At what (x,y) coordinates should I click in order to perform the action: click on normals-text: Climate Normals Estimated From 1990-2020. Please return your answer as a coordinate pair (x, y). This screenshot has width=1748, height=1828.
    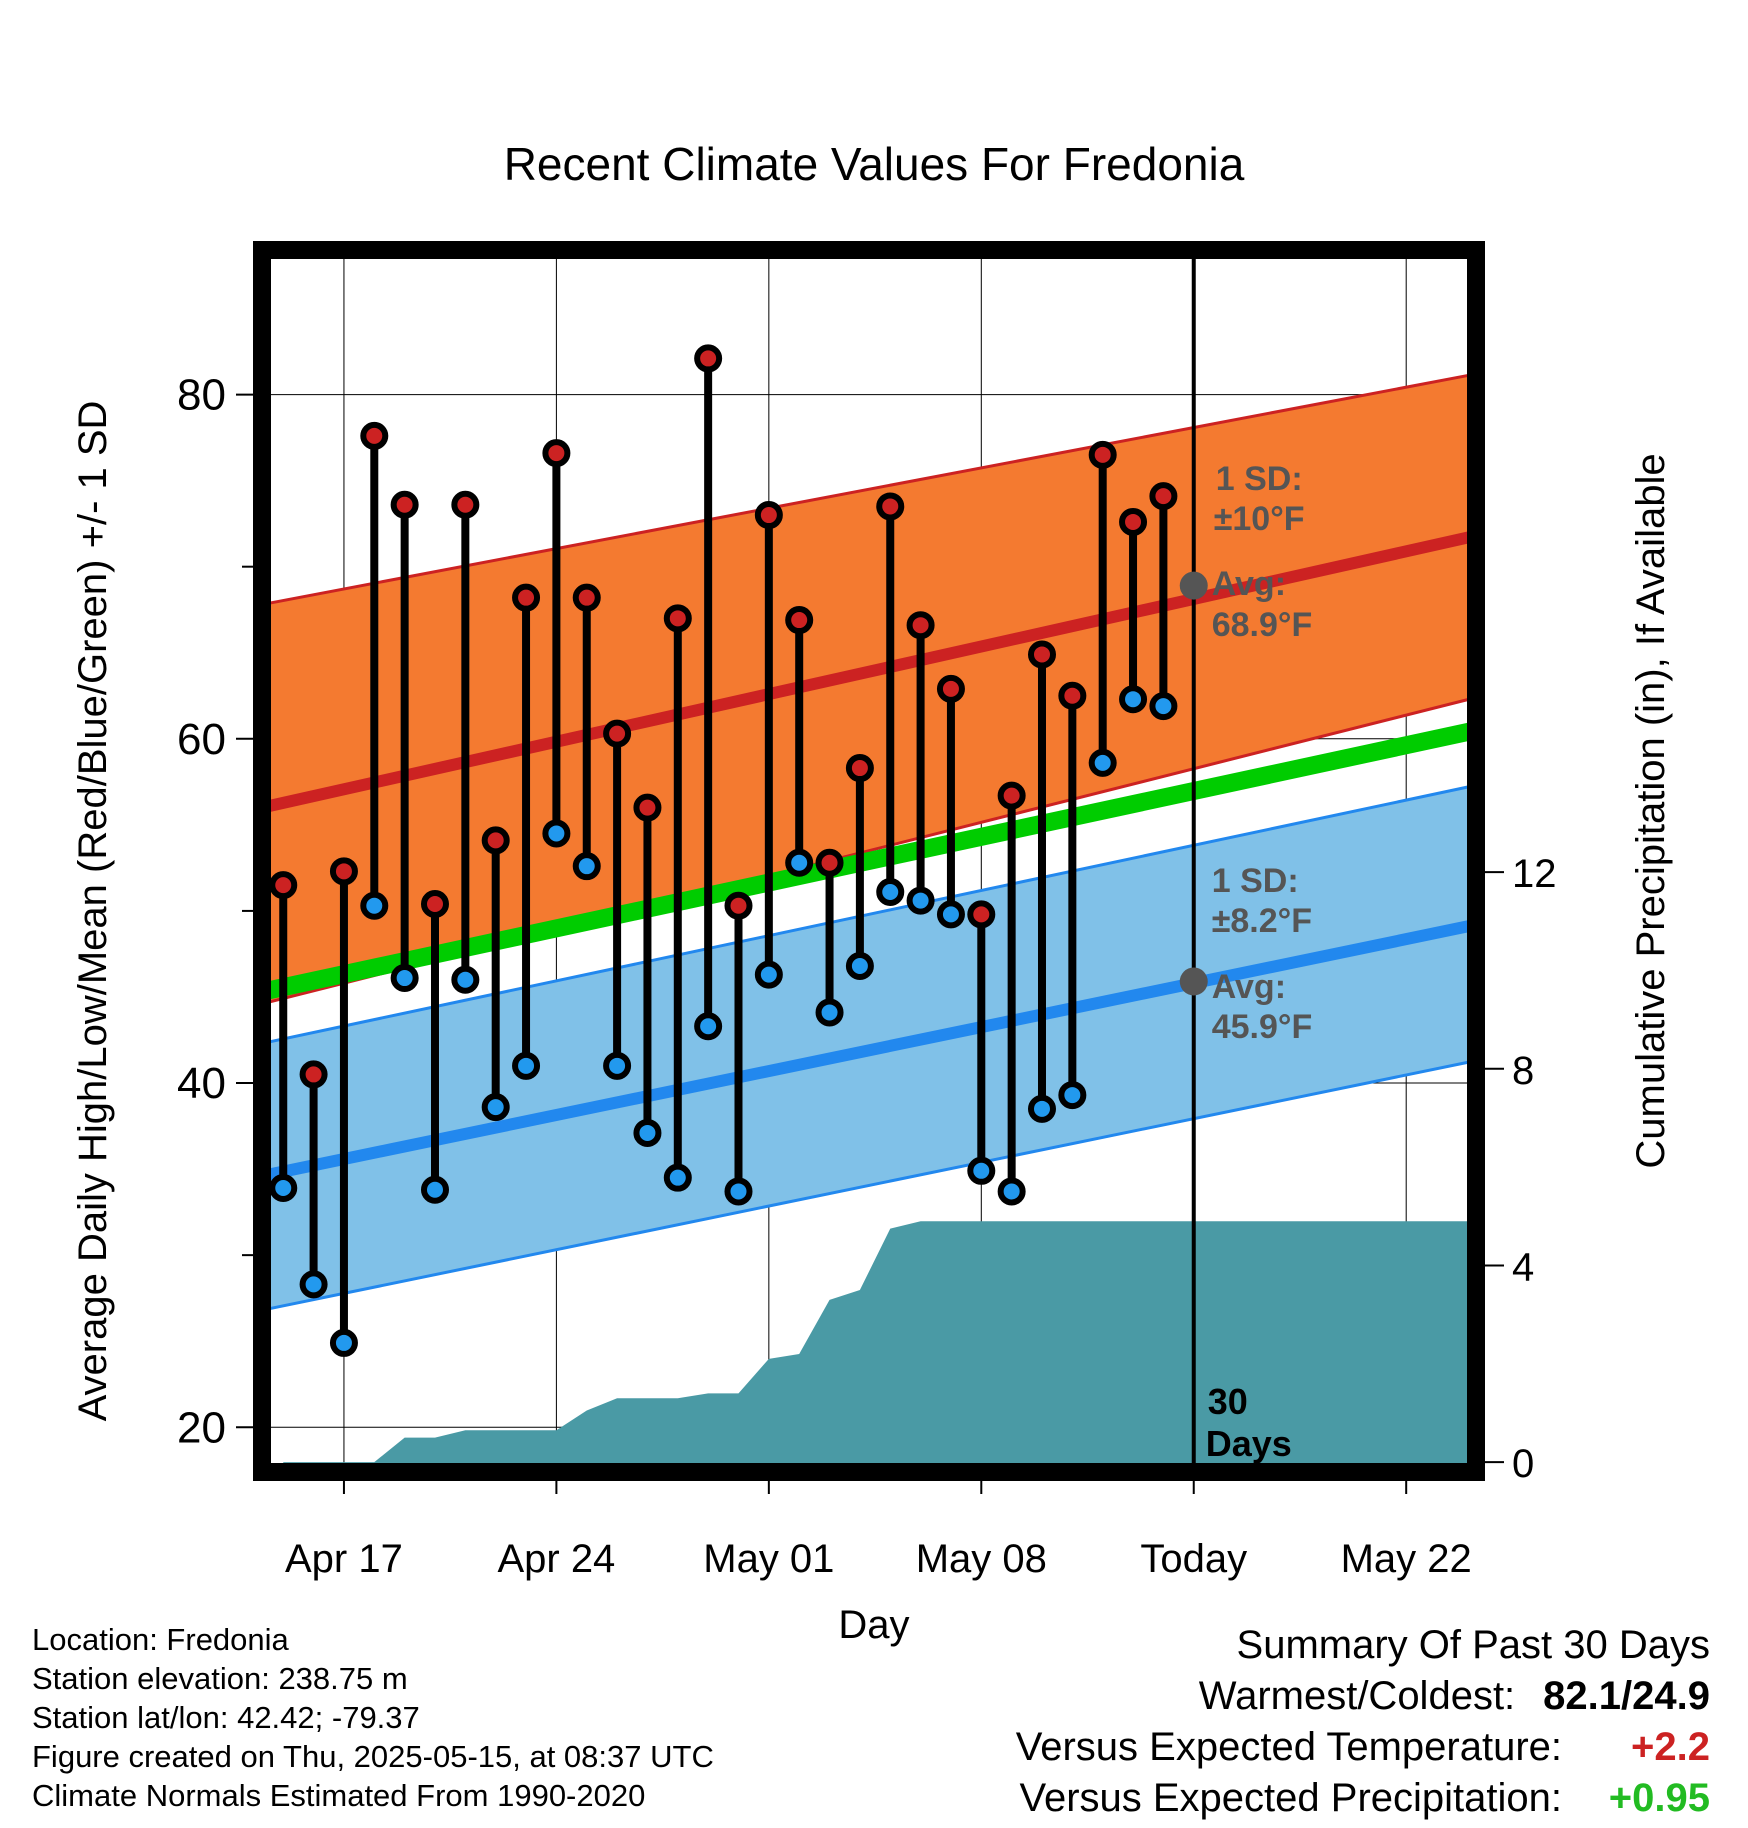
    Looking at the image, I should click on (339, 1795).